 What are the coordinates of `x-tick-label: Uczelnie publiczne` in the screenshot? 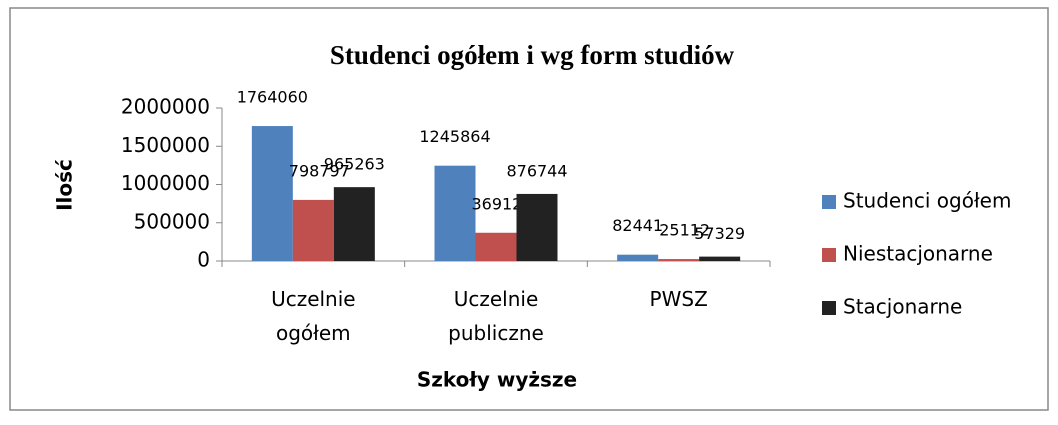 It's located at (496, 316).